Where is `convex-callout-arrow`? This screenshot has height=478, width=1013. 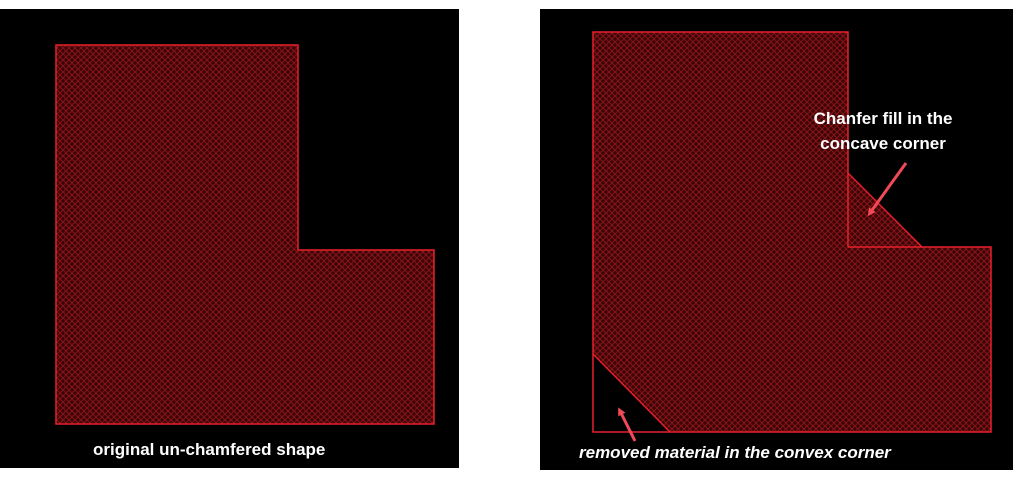
convex-callout-arrow is located at coordinates (627, 424).